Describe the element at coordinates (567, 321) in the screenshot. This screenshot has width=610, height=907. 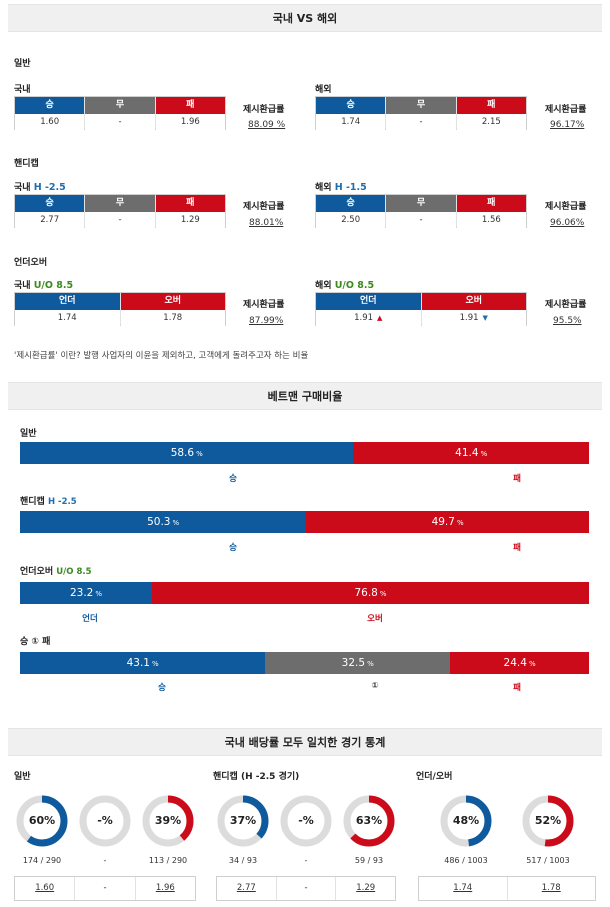
I see `payout-rate-value: 95.5%` at that location.